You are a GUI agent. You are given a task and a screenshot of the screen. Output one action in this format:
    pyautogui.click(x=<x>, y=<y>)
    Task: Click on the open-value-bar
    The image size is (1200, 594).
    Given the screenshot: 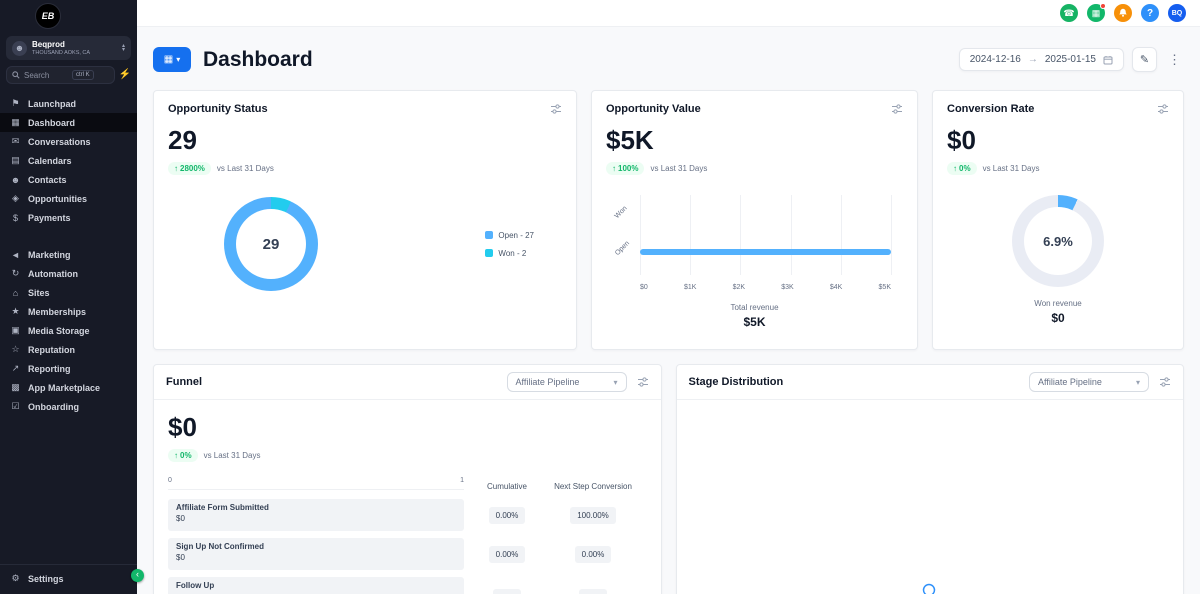 What is the action you would take?
    pyautogui.click(x=765, y=252)
    